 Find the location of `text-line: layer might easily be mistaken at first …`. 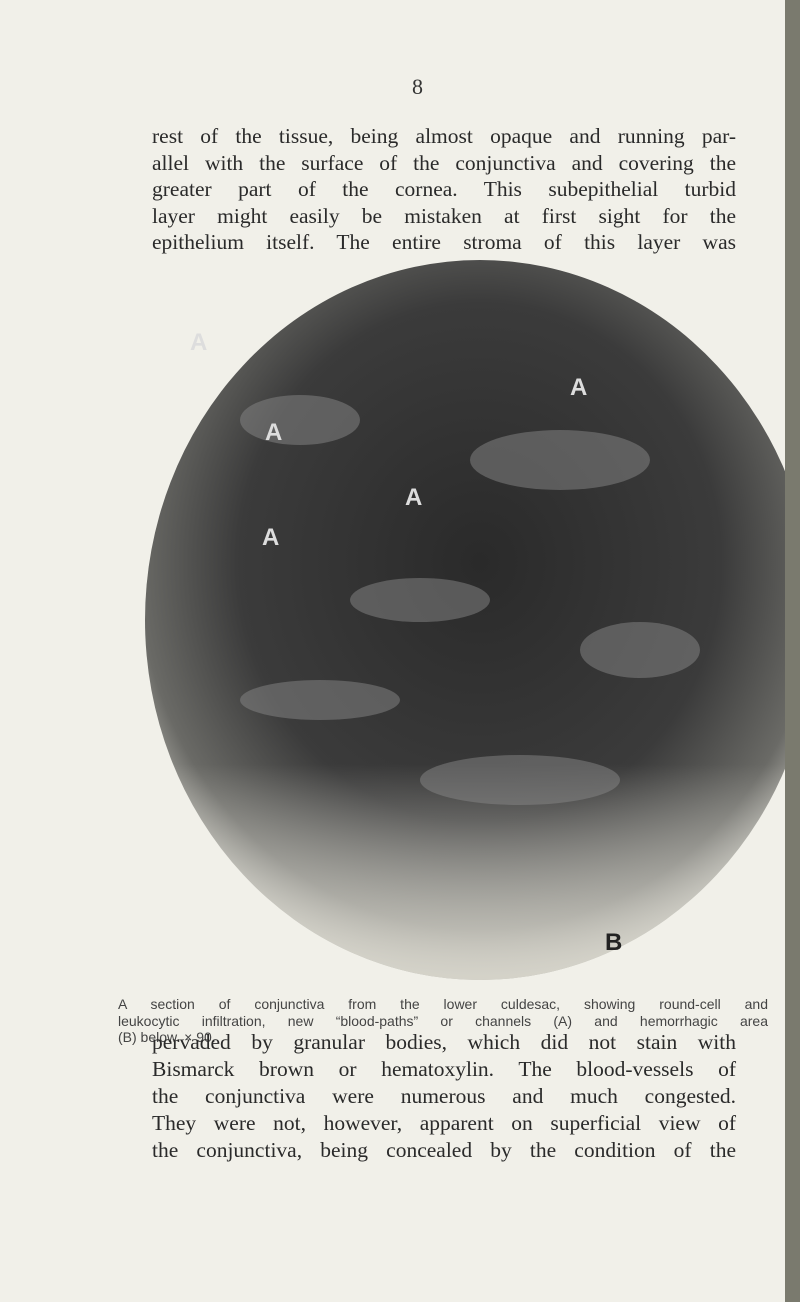

text-line: layer might easily be mistaken at first … is located at coordinates (444, 215).